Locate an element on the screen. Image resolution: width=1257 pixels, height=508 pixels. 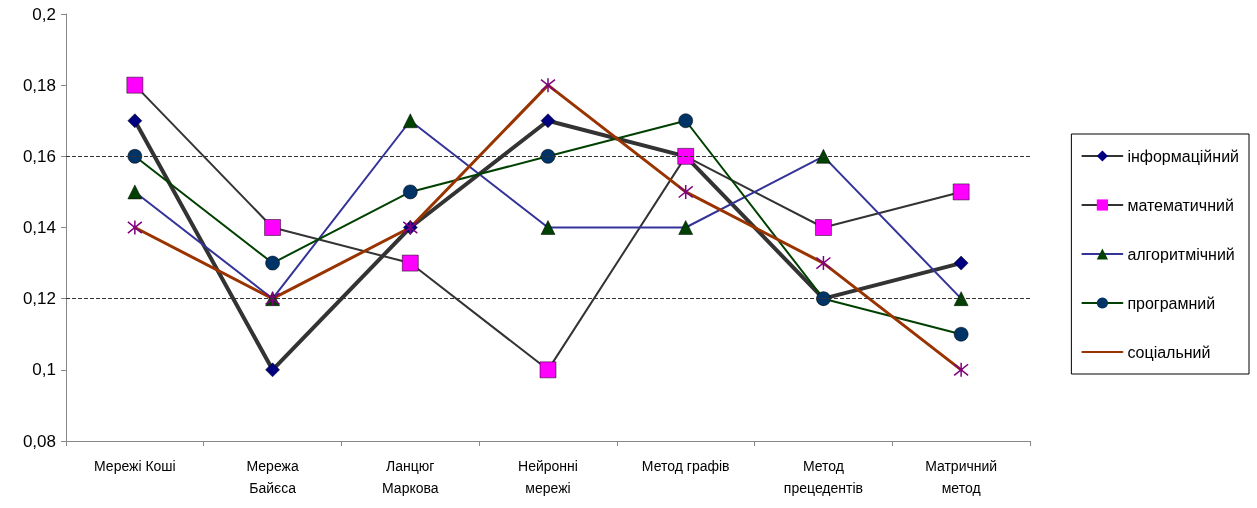
legend-label: алгоритмічний is located at coordinates (1181, 254).